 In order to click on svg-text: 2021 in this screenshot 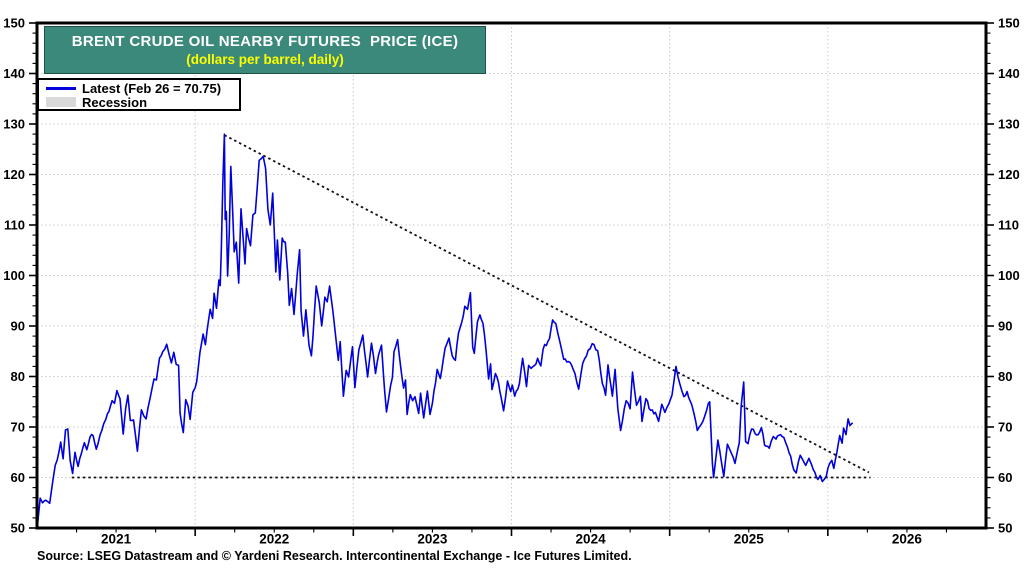, I will do `click(116, 539)`.